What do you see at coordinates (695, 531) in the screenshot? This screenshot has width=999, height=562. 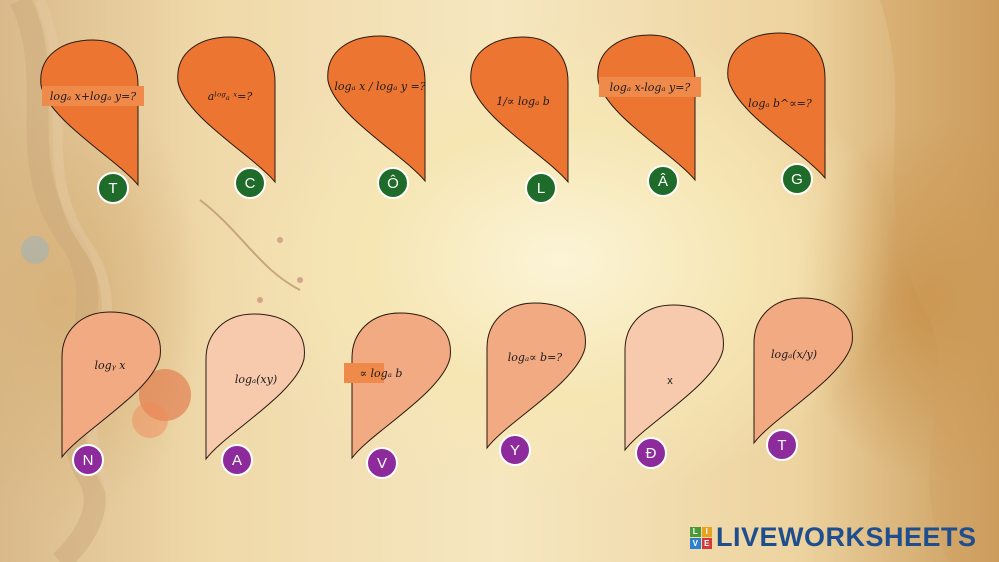 I see `logo-letter: L` at bounding box center [695, 531].